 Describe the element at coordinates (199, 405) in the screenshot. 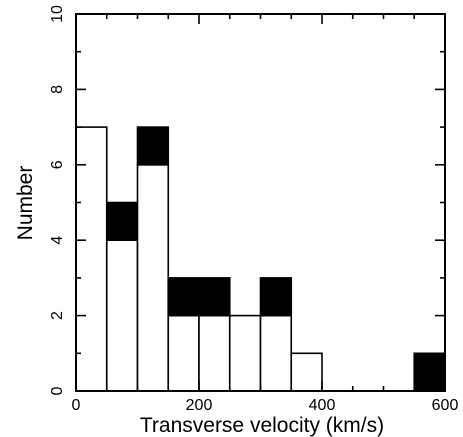

I see `x-tick-label: 200` at that location.